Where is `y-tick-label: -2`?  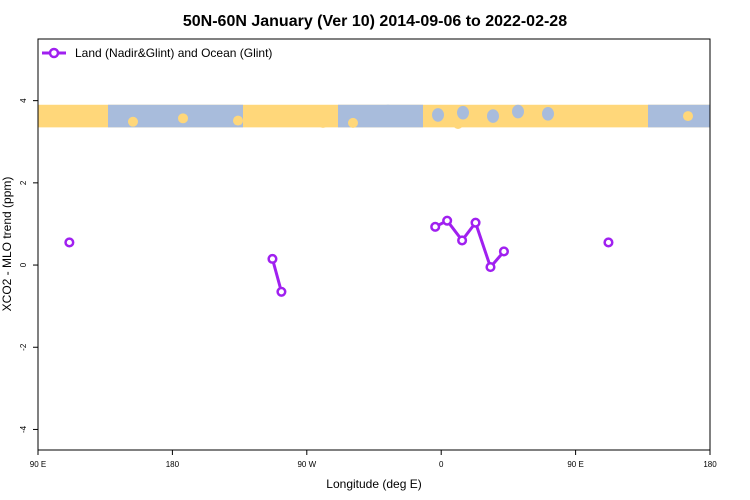
y-tick-label: -2 is located at coordinates (23, 347).